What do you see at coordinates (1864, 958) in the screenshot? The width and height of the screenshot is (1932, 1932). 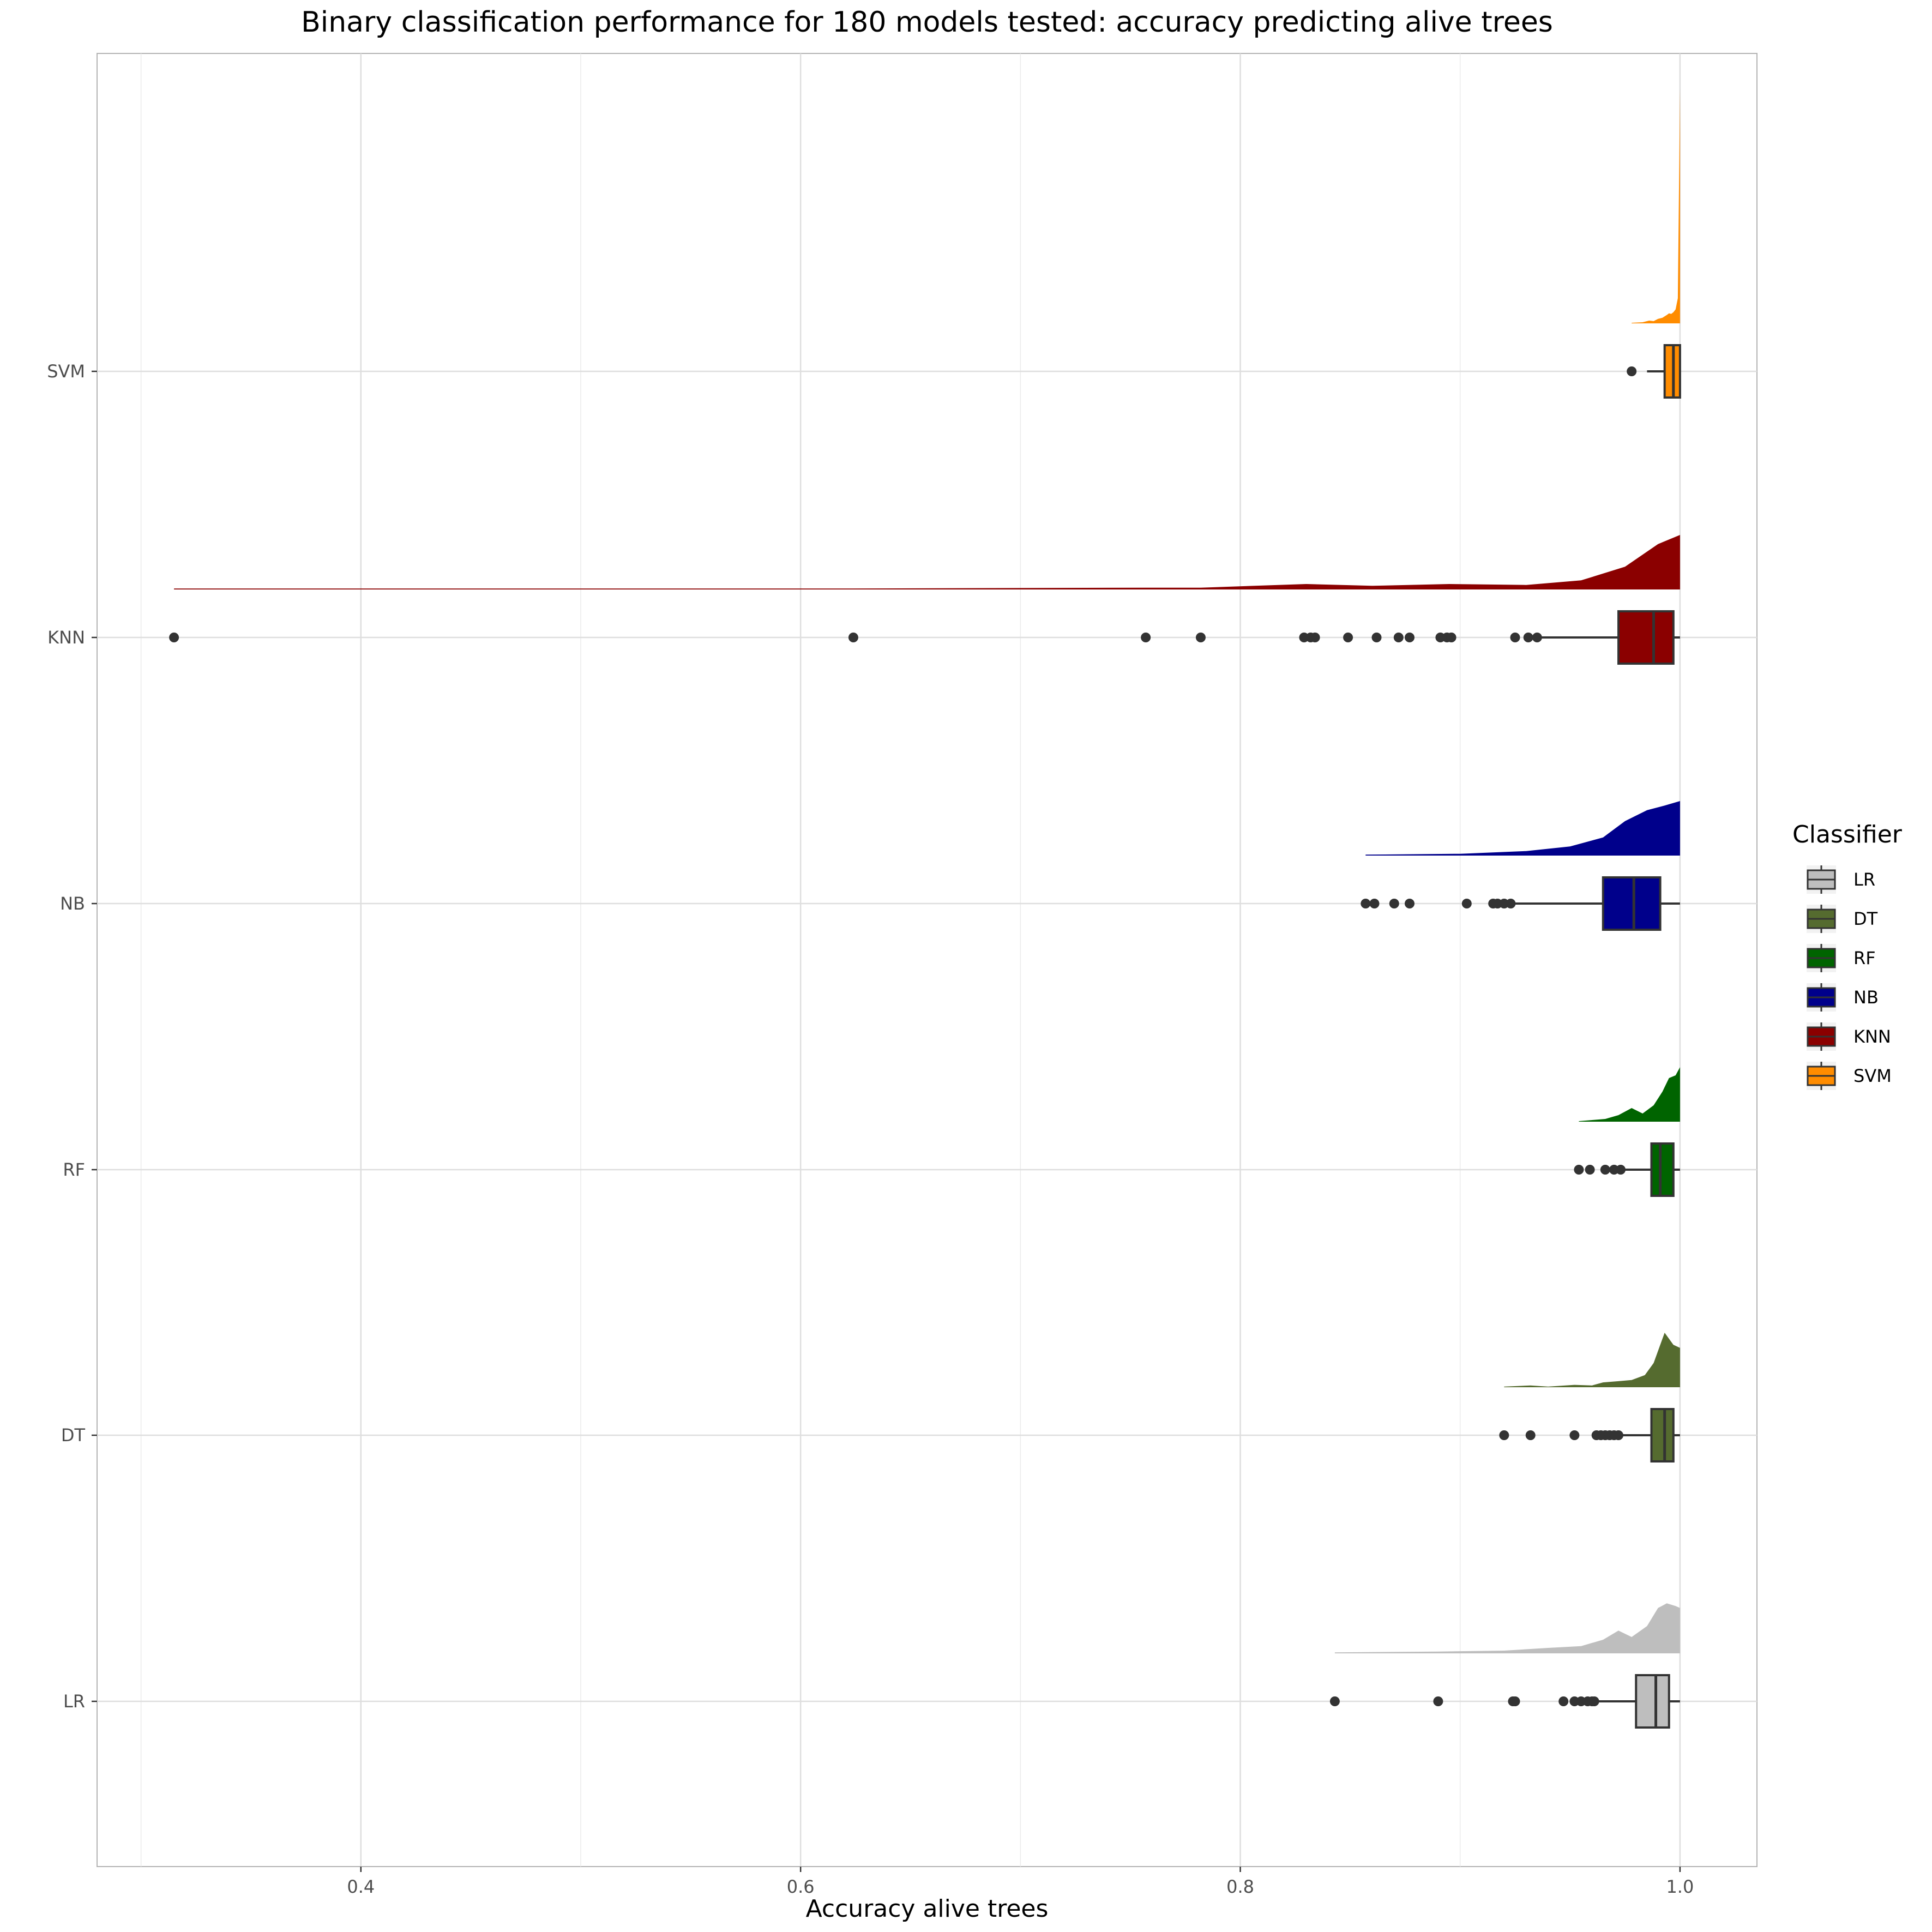 I see `legend-label: RF` at bounding box center [1864, 958].